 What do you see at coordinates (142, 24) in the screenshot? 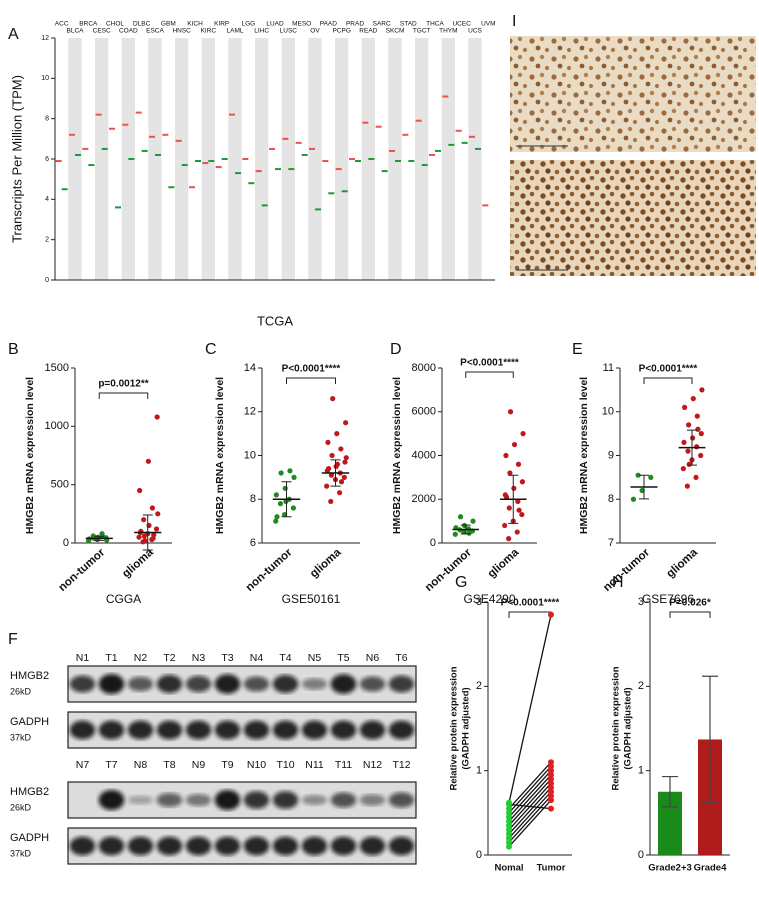
I see `category-label: DLBC` at bounding box center [142, 24].